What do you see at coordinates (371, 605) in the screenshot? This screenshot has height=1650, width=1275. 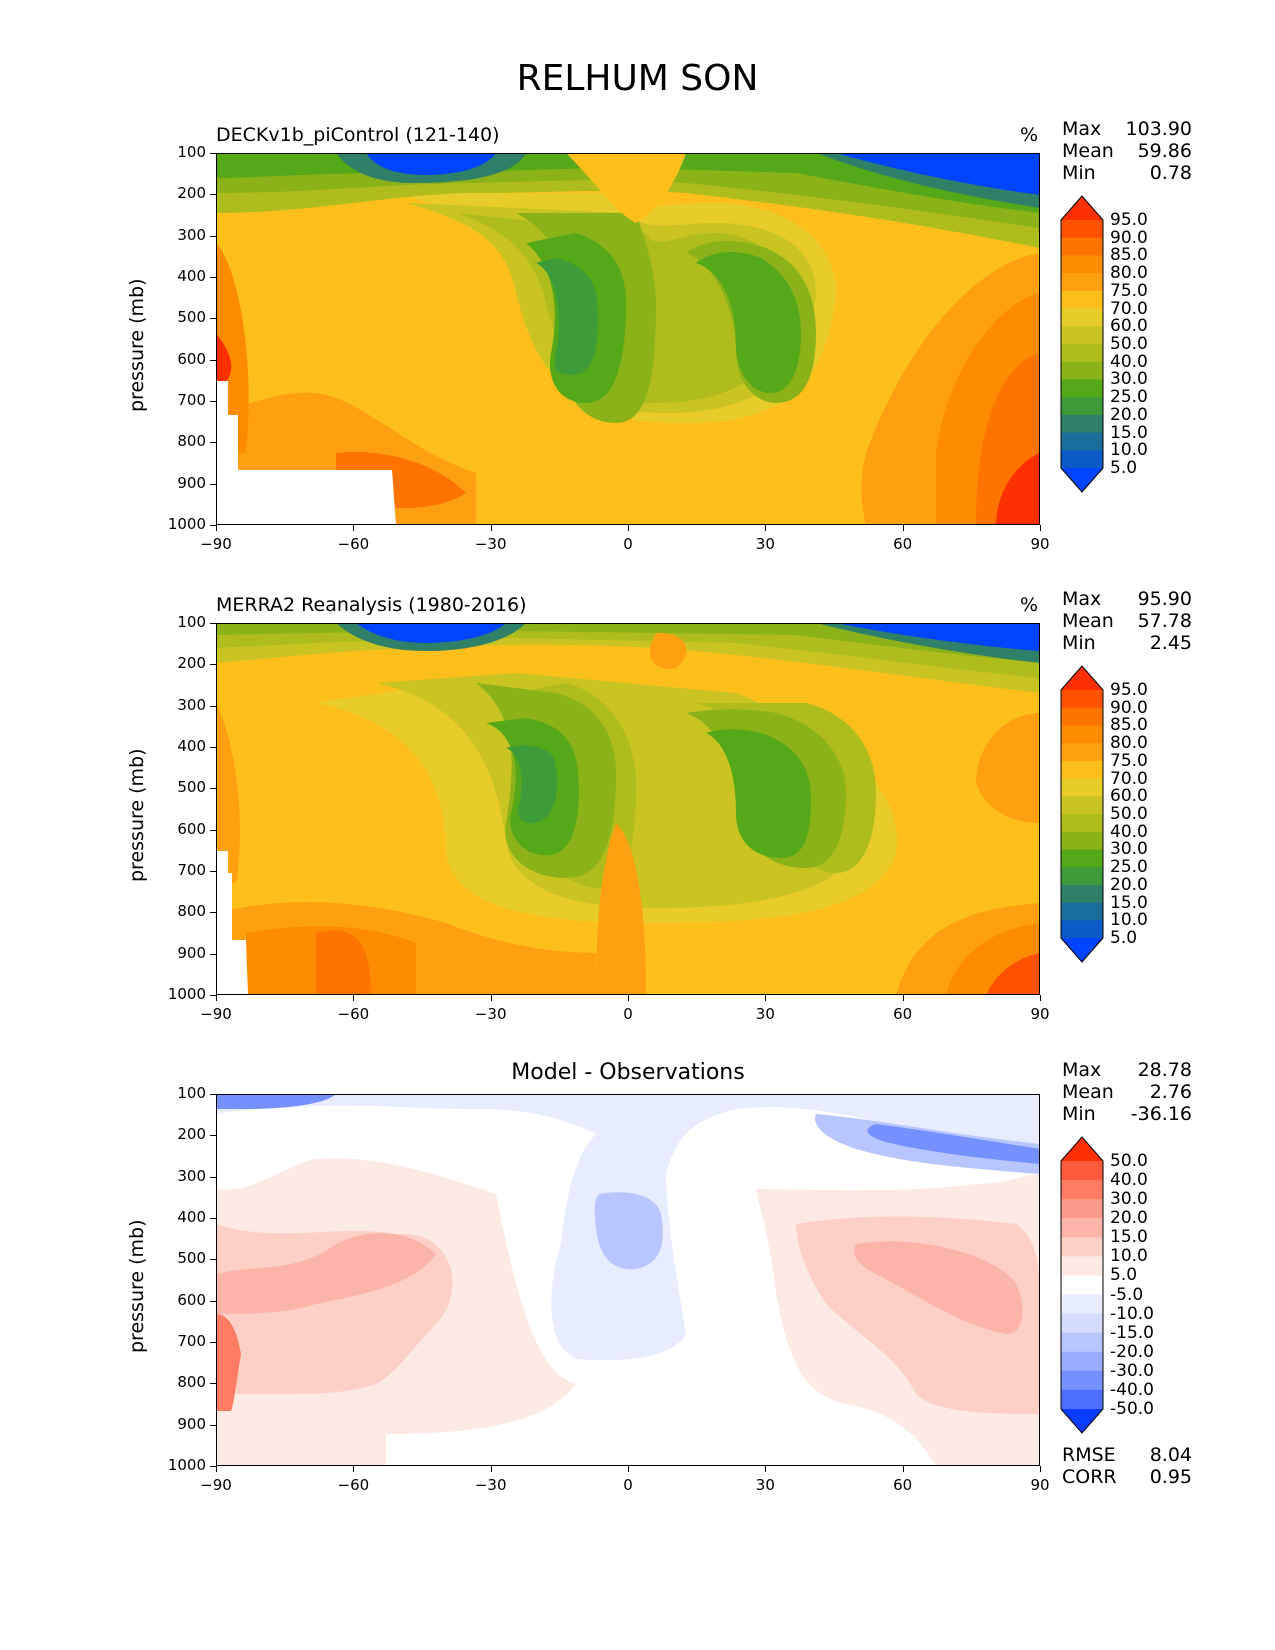 I see `panel-title: MERRA2 Reanalysis (1980-2016)` at bounding box center [371, 605].